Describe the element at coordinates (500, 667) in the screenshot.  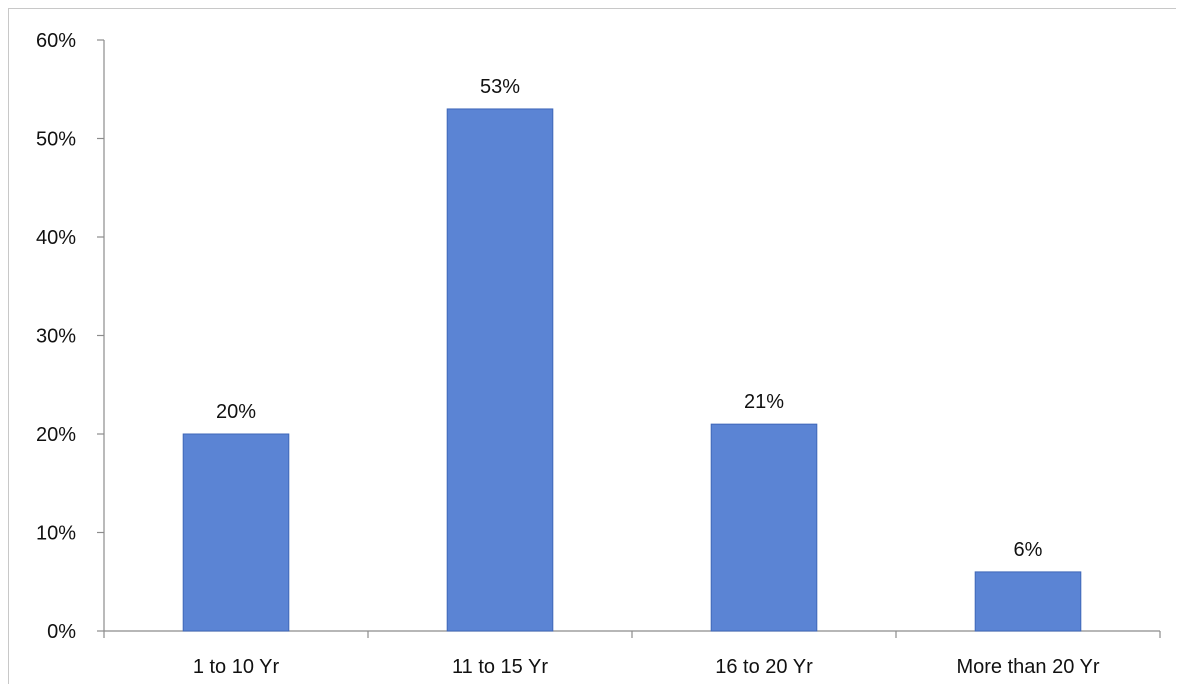
I see `x-tick-label: 11 to 15 Yr` at that location.